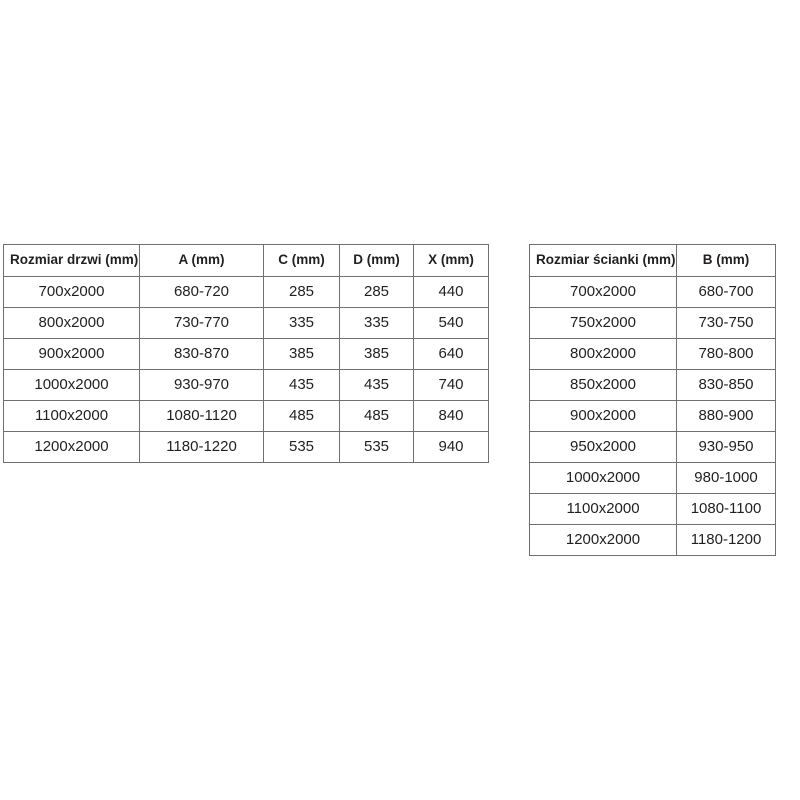  What do you see at coordinates (451, 385) in the screenshot?
I see `cell-x: 740` at bounding box center [451, 385].